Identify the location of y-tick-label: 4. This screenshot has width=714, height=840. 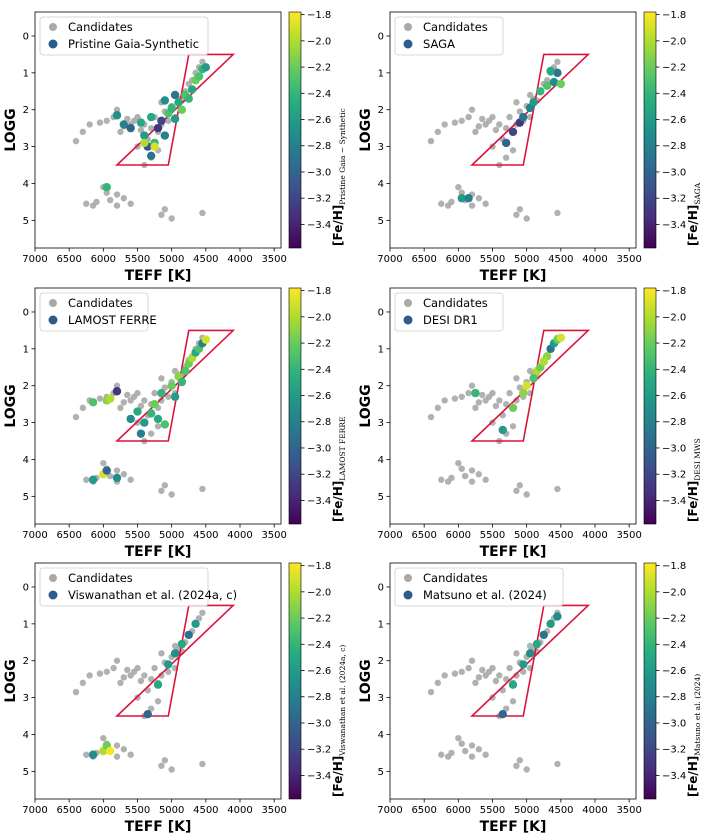
(26, 184).